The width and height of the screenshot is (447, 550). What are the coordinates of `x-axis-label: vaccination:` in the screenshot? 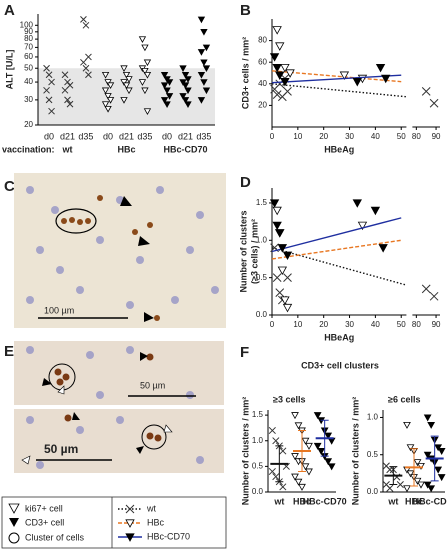 It's located at (28, 149).